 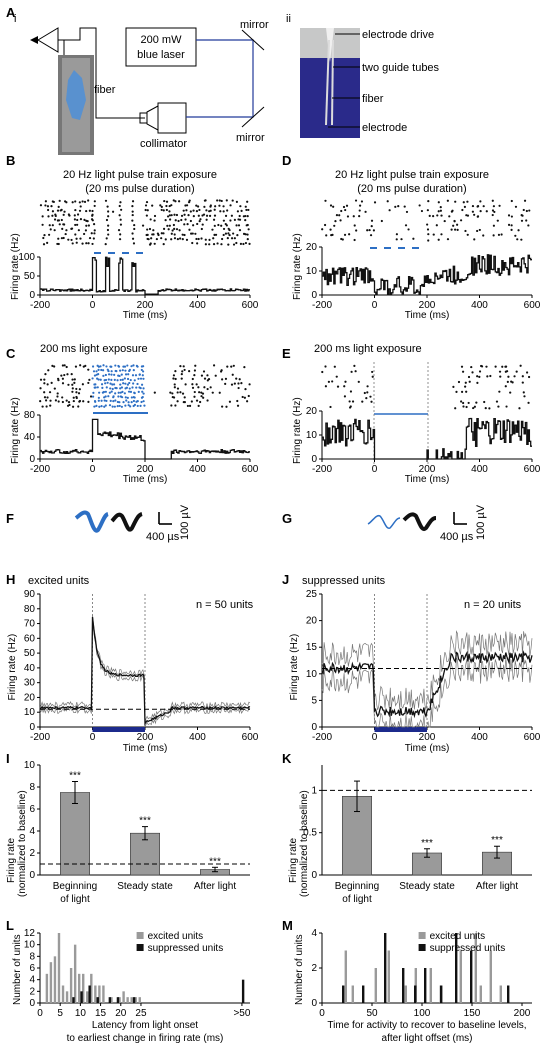 What do you see at coordinates (286, 160) in the screenshot?
I see `panel-letter-d: D` at bounding box center [286, 160].